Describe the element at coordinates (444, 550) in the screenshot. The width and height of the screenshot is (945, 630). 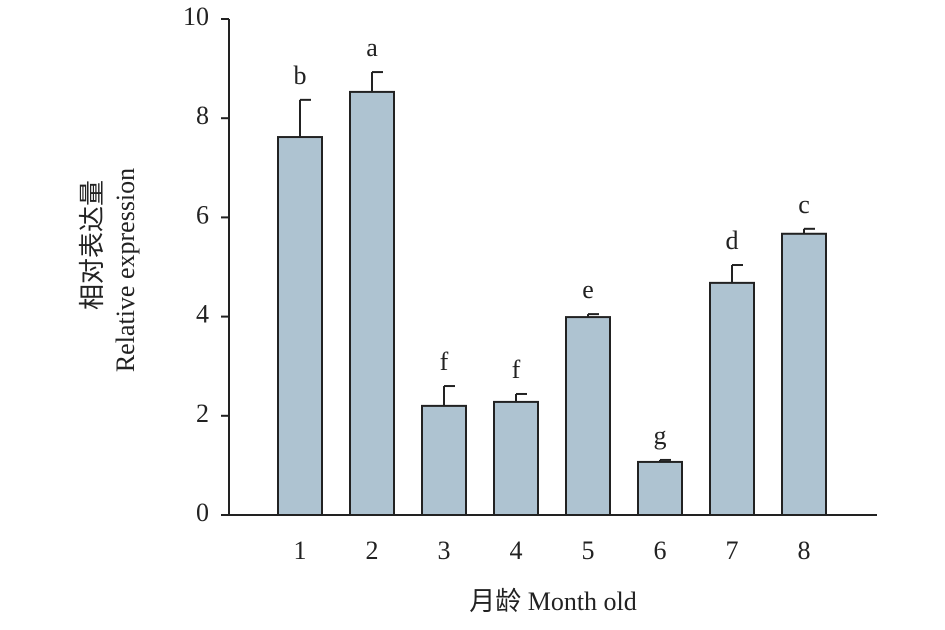
I see `x-tick-label: 3` at that location.